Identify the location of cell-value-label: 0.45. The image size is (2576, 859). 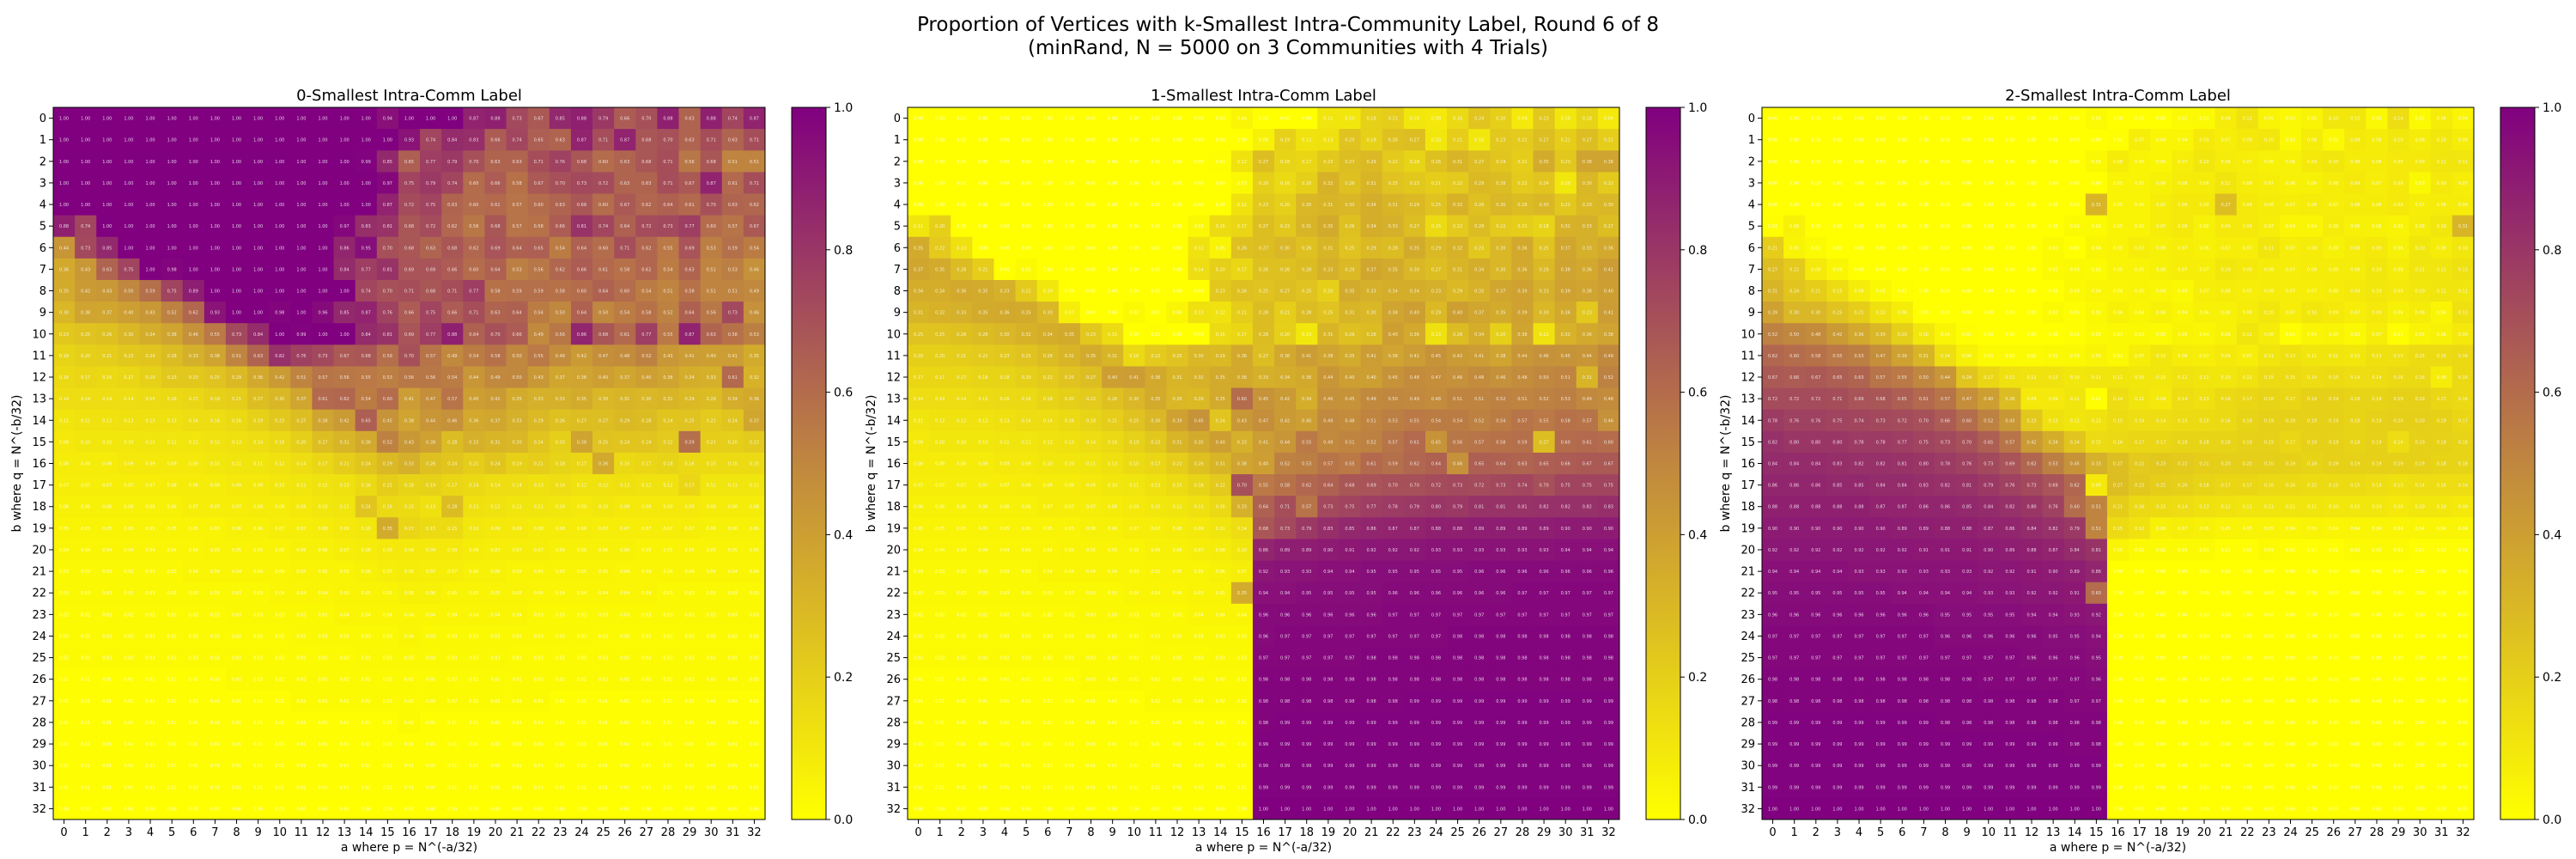
(1349, 399).